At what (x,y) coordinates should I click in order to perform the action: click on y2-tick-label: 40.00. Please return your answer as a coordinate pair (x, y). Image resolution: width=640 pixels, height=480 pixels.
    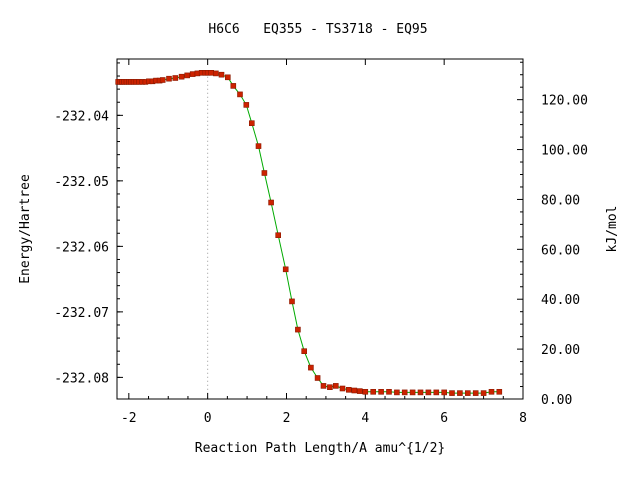
    Looking at the image, I should click on (560, 300).